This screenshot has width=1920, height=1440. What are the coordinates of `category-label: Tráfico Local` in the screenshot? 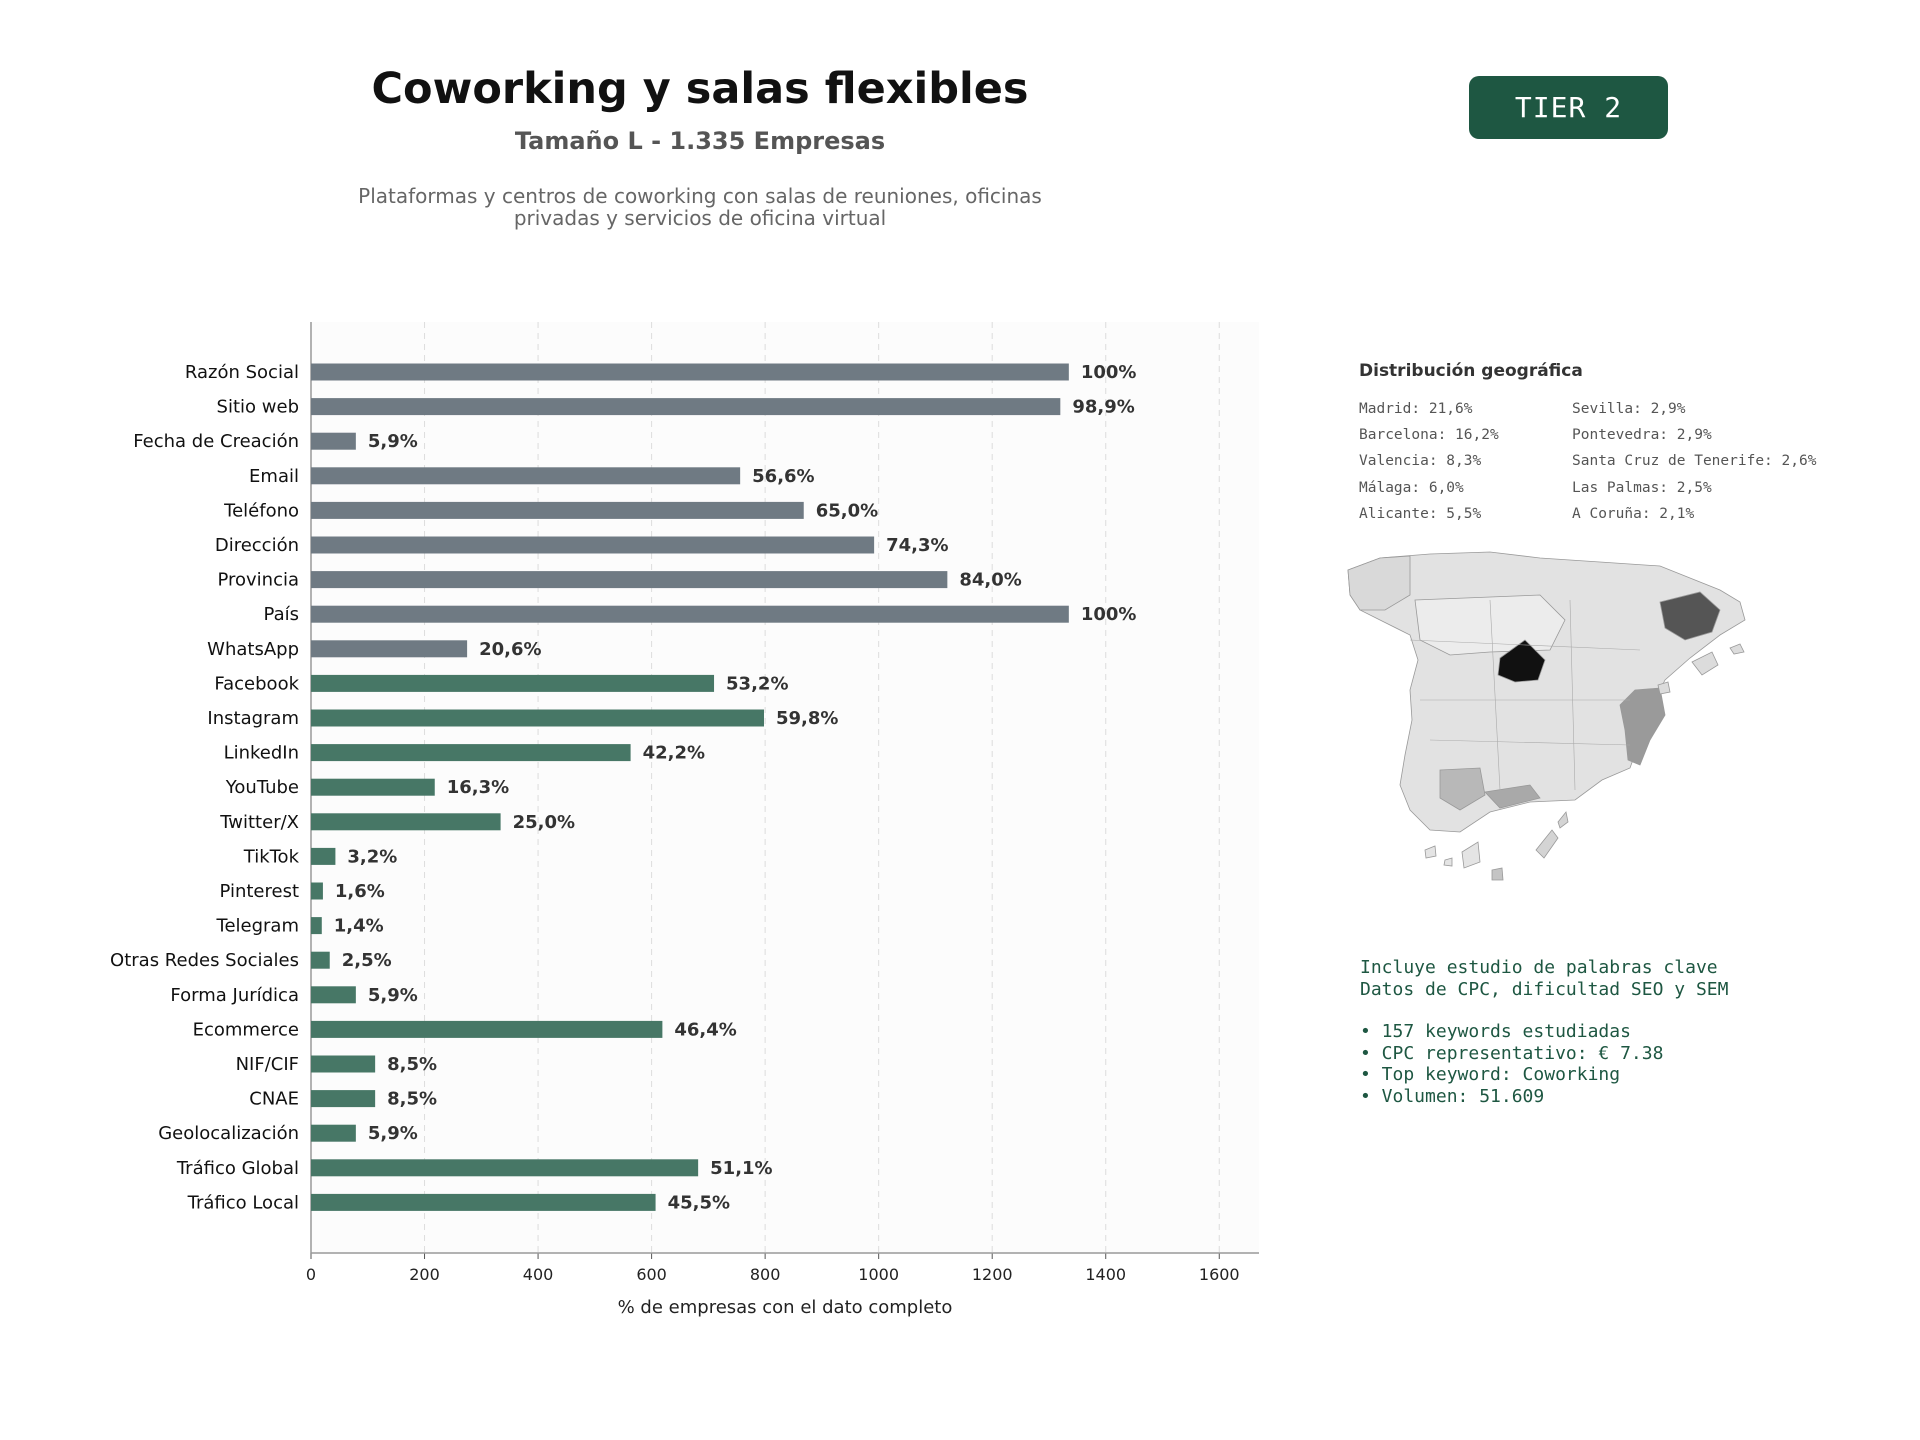 It's located at (243, 1202).